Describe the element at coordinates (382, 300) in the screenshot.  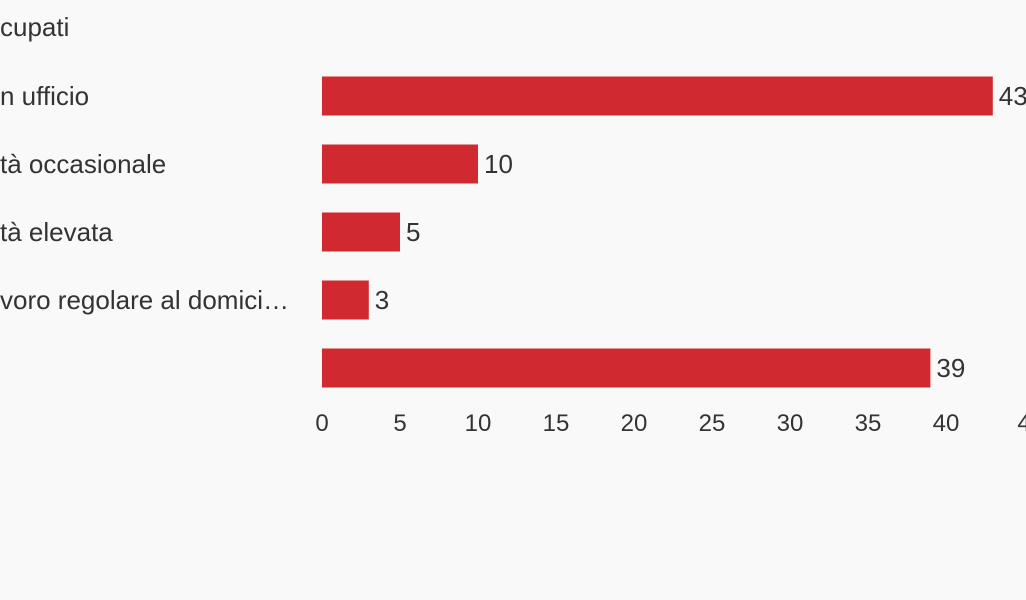
I see `value-label: 3` at that location.